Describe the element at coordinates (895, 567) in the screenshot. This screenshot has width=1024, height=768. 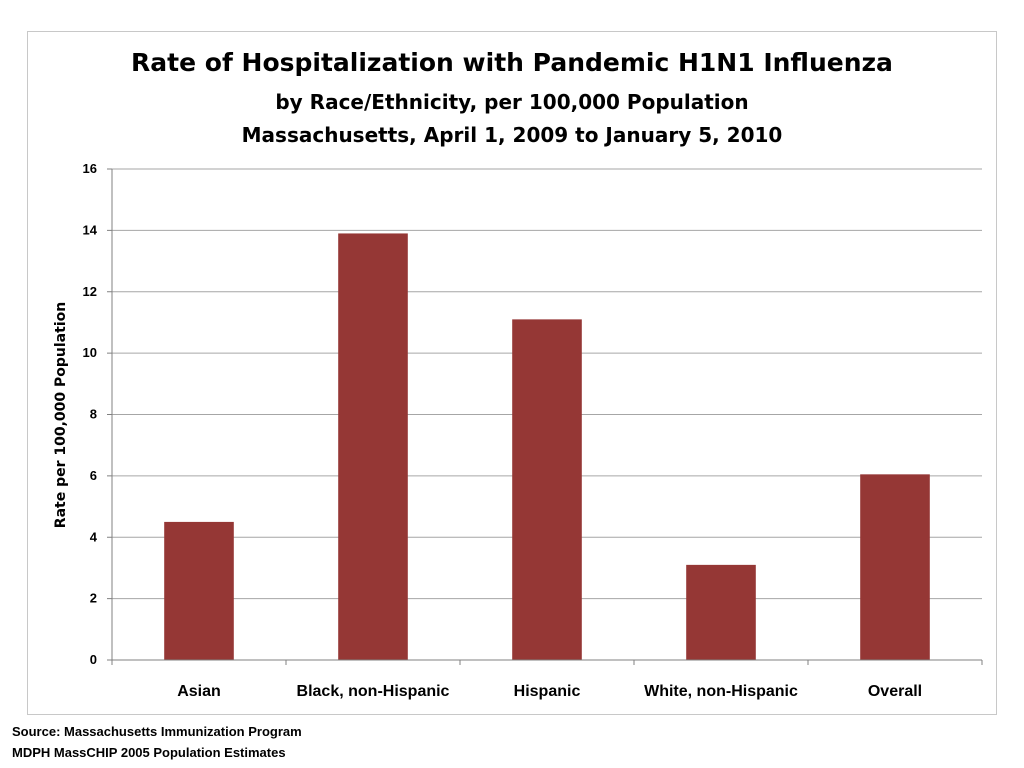
I see `bar-overall` at that location.